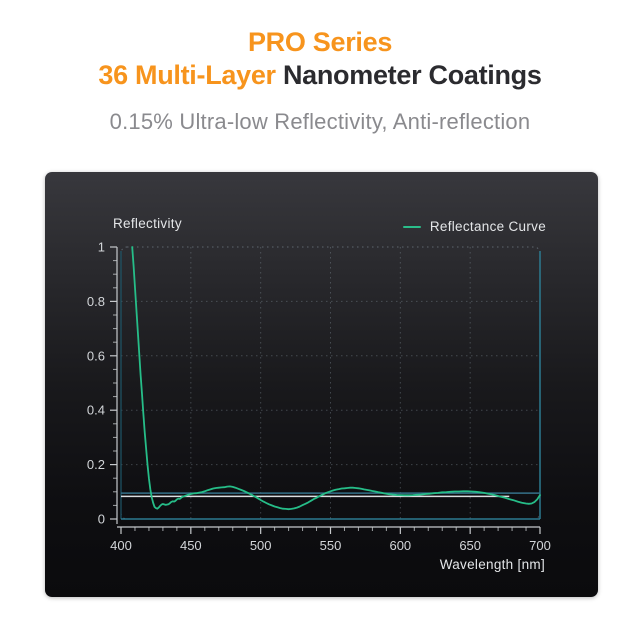 The image size is (640, 640). I want to click on y-tick-label: 0.4, so click(96, 410).